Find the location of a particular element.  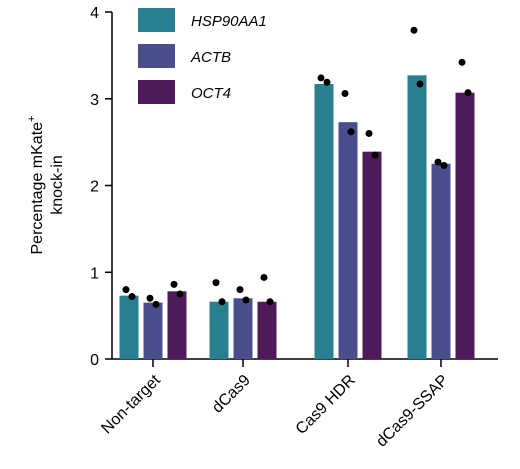

y-axis: 0 1 2 3 4 is located at coordinates (101, 187).